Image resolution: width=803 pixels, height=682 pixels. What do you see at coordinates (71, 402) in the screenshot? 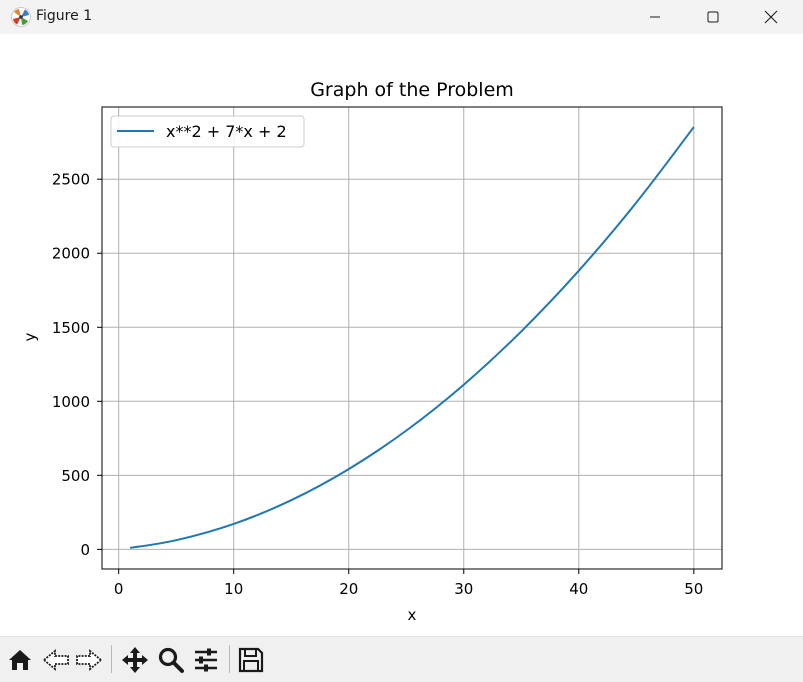
I see `y-tick-label: 1000` at bounding box center [71, 402].